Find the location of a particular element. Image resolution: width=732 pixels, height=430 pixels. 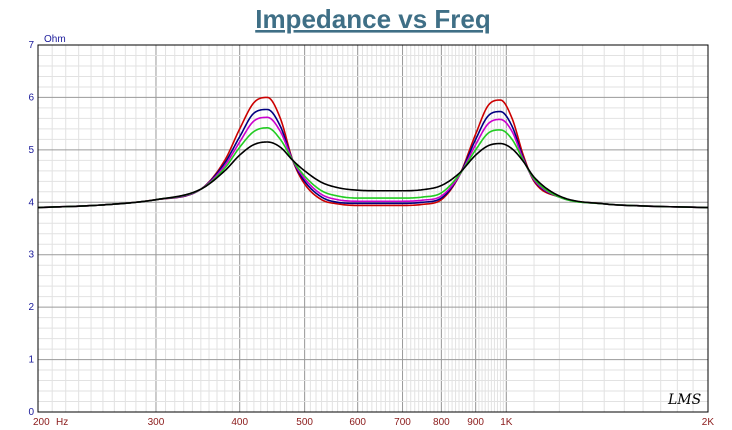

chart-title: Impedance vs Freq is located at coordinates (373, 19).